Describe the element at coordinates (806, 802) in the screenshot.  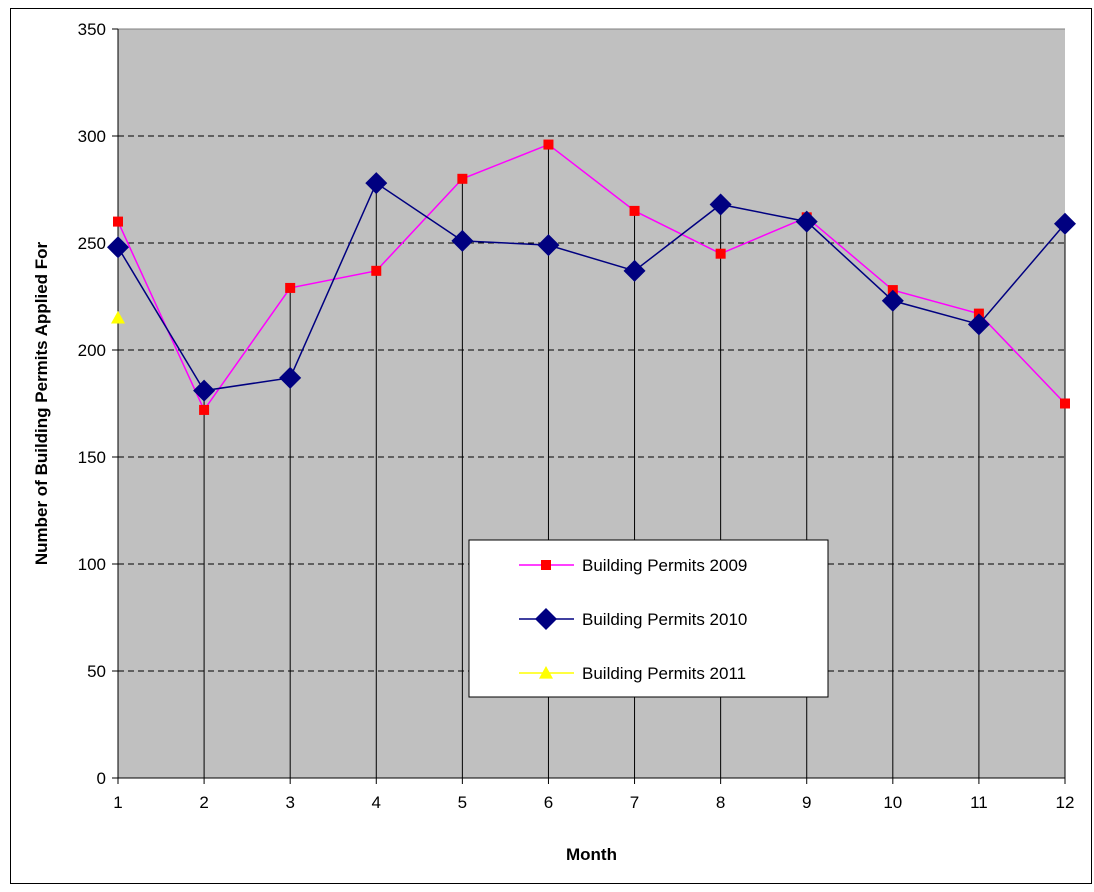
I see `x-tick-label: 9` at that location.